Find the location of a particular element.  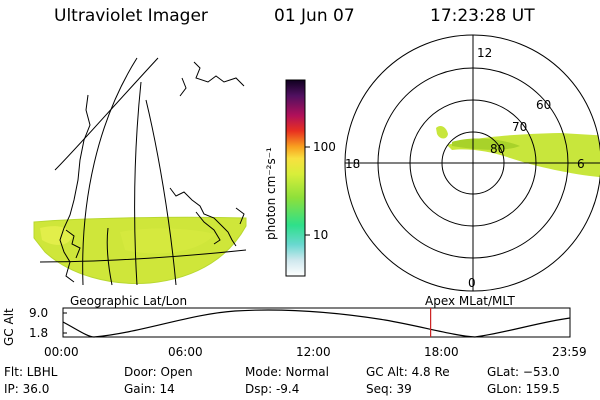

timeline-x-tick-1800: 18:00 is located at coordinates (441, 352).